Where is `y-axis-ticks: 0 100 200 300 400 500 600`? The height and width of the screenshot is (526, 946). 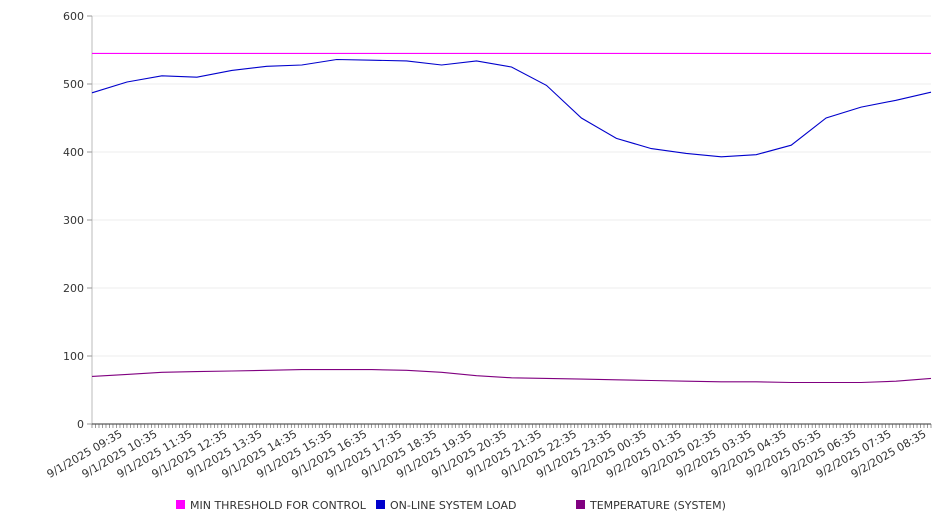
y-axis-ticks: 0 100 200 300 400 500 600 is located at coordinates (77, 220).